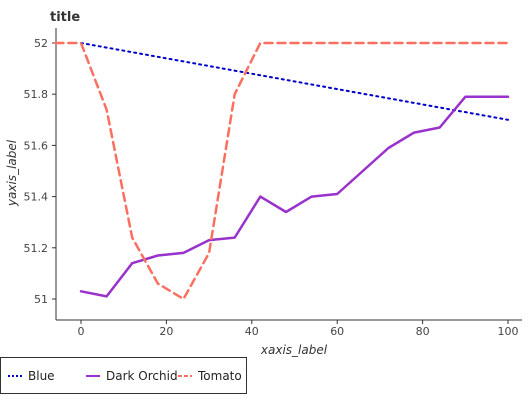  What do you see at coordinates (36, 197) in the screenshot?
I see `y-tick-label: 51.4` at bounding box center [36, 197].